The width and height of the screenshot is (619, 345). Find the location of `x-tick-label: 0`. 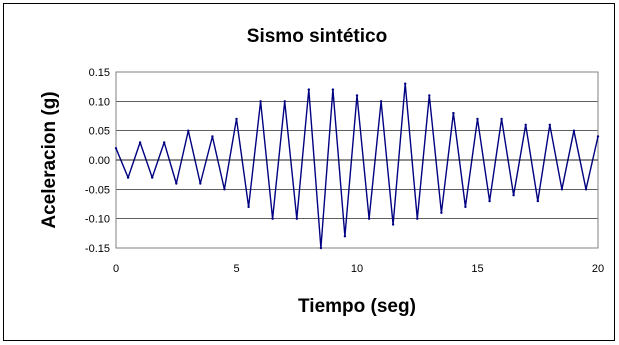

x-tick-label: 0 is located at coordinates (116, 269).